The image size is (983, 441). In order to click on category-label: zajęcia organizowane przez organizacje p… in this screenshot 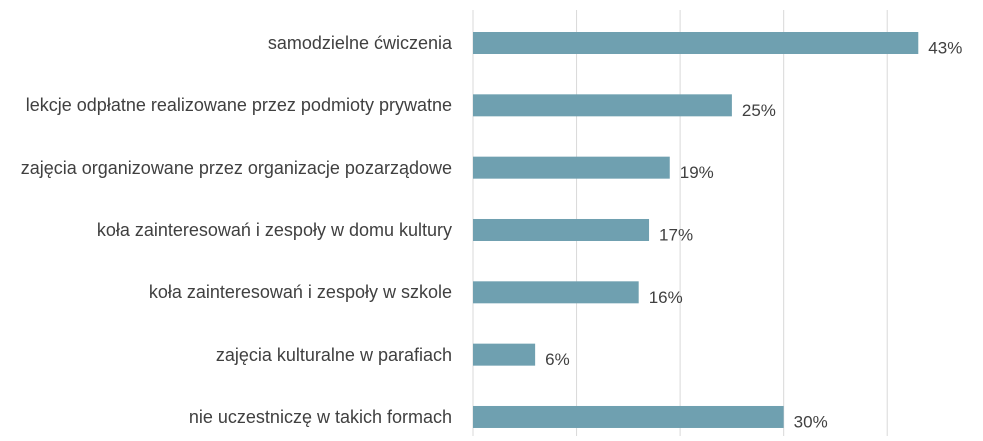, I will do `click(236, 167)`.